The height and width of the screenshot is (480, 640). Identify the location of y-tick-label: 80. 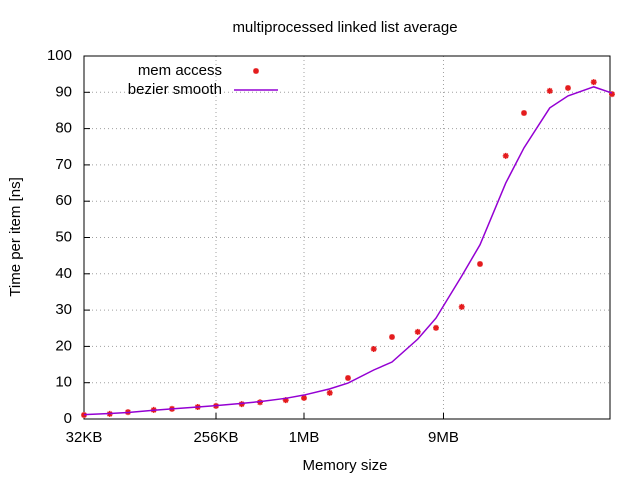
(63, 128).